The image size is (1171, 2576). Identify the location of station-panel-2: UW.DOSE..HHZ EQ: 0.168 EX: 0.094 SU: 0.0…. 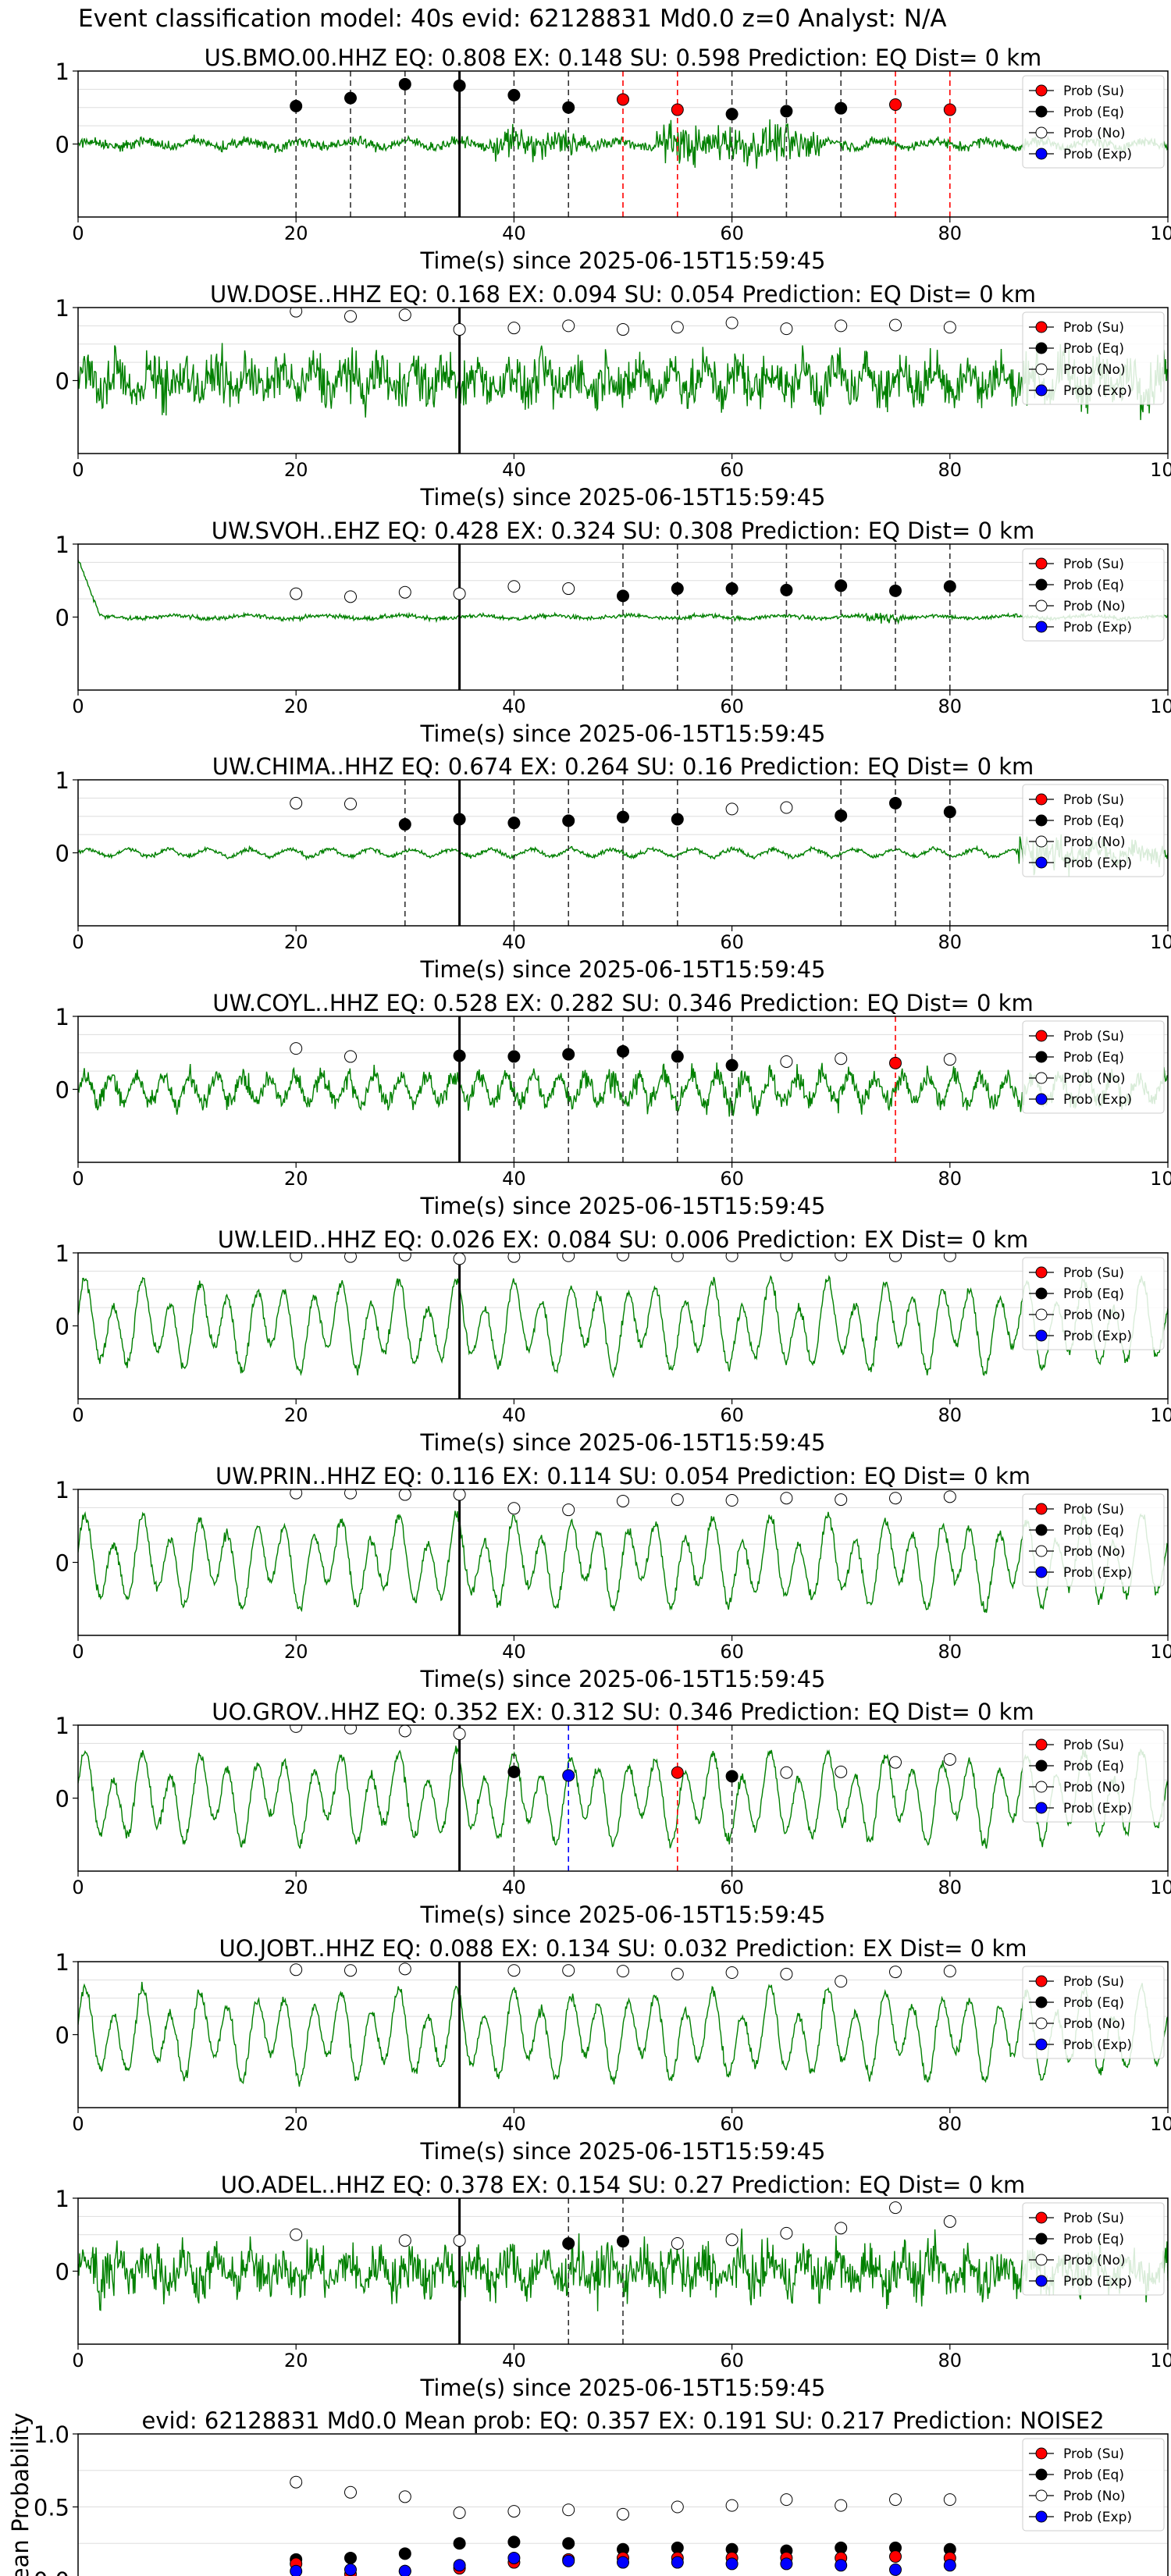
(613, 396).